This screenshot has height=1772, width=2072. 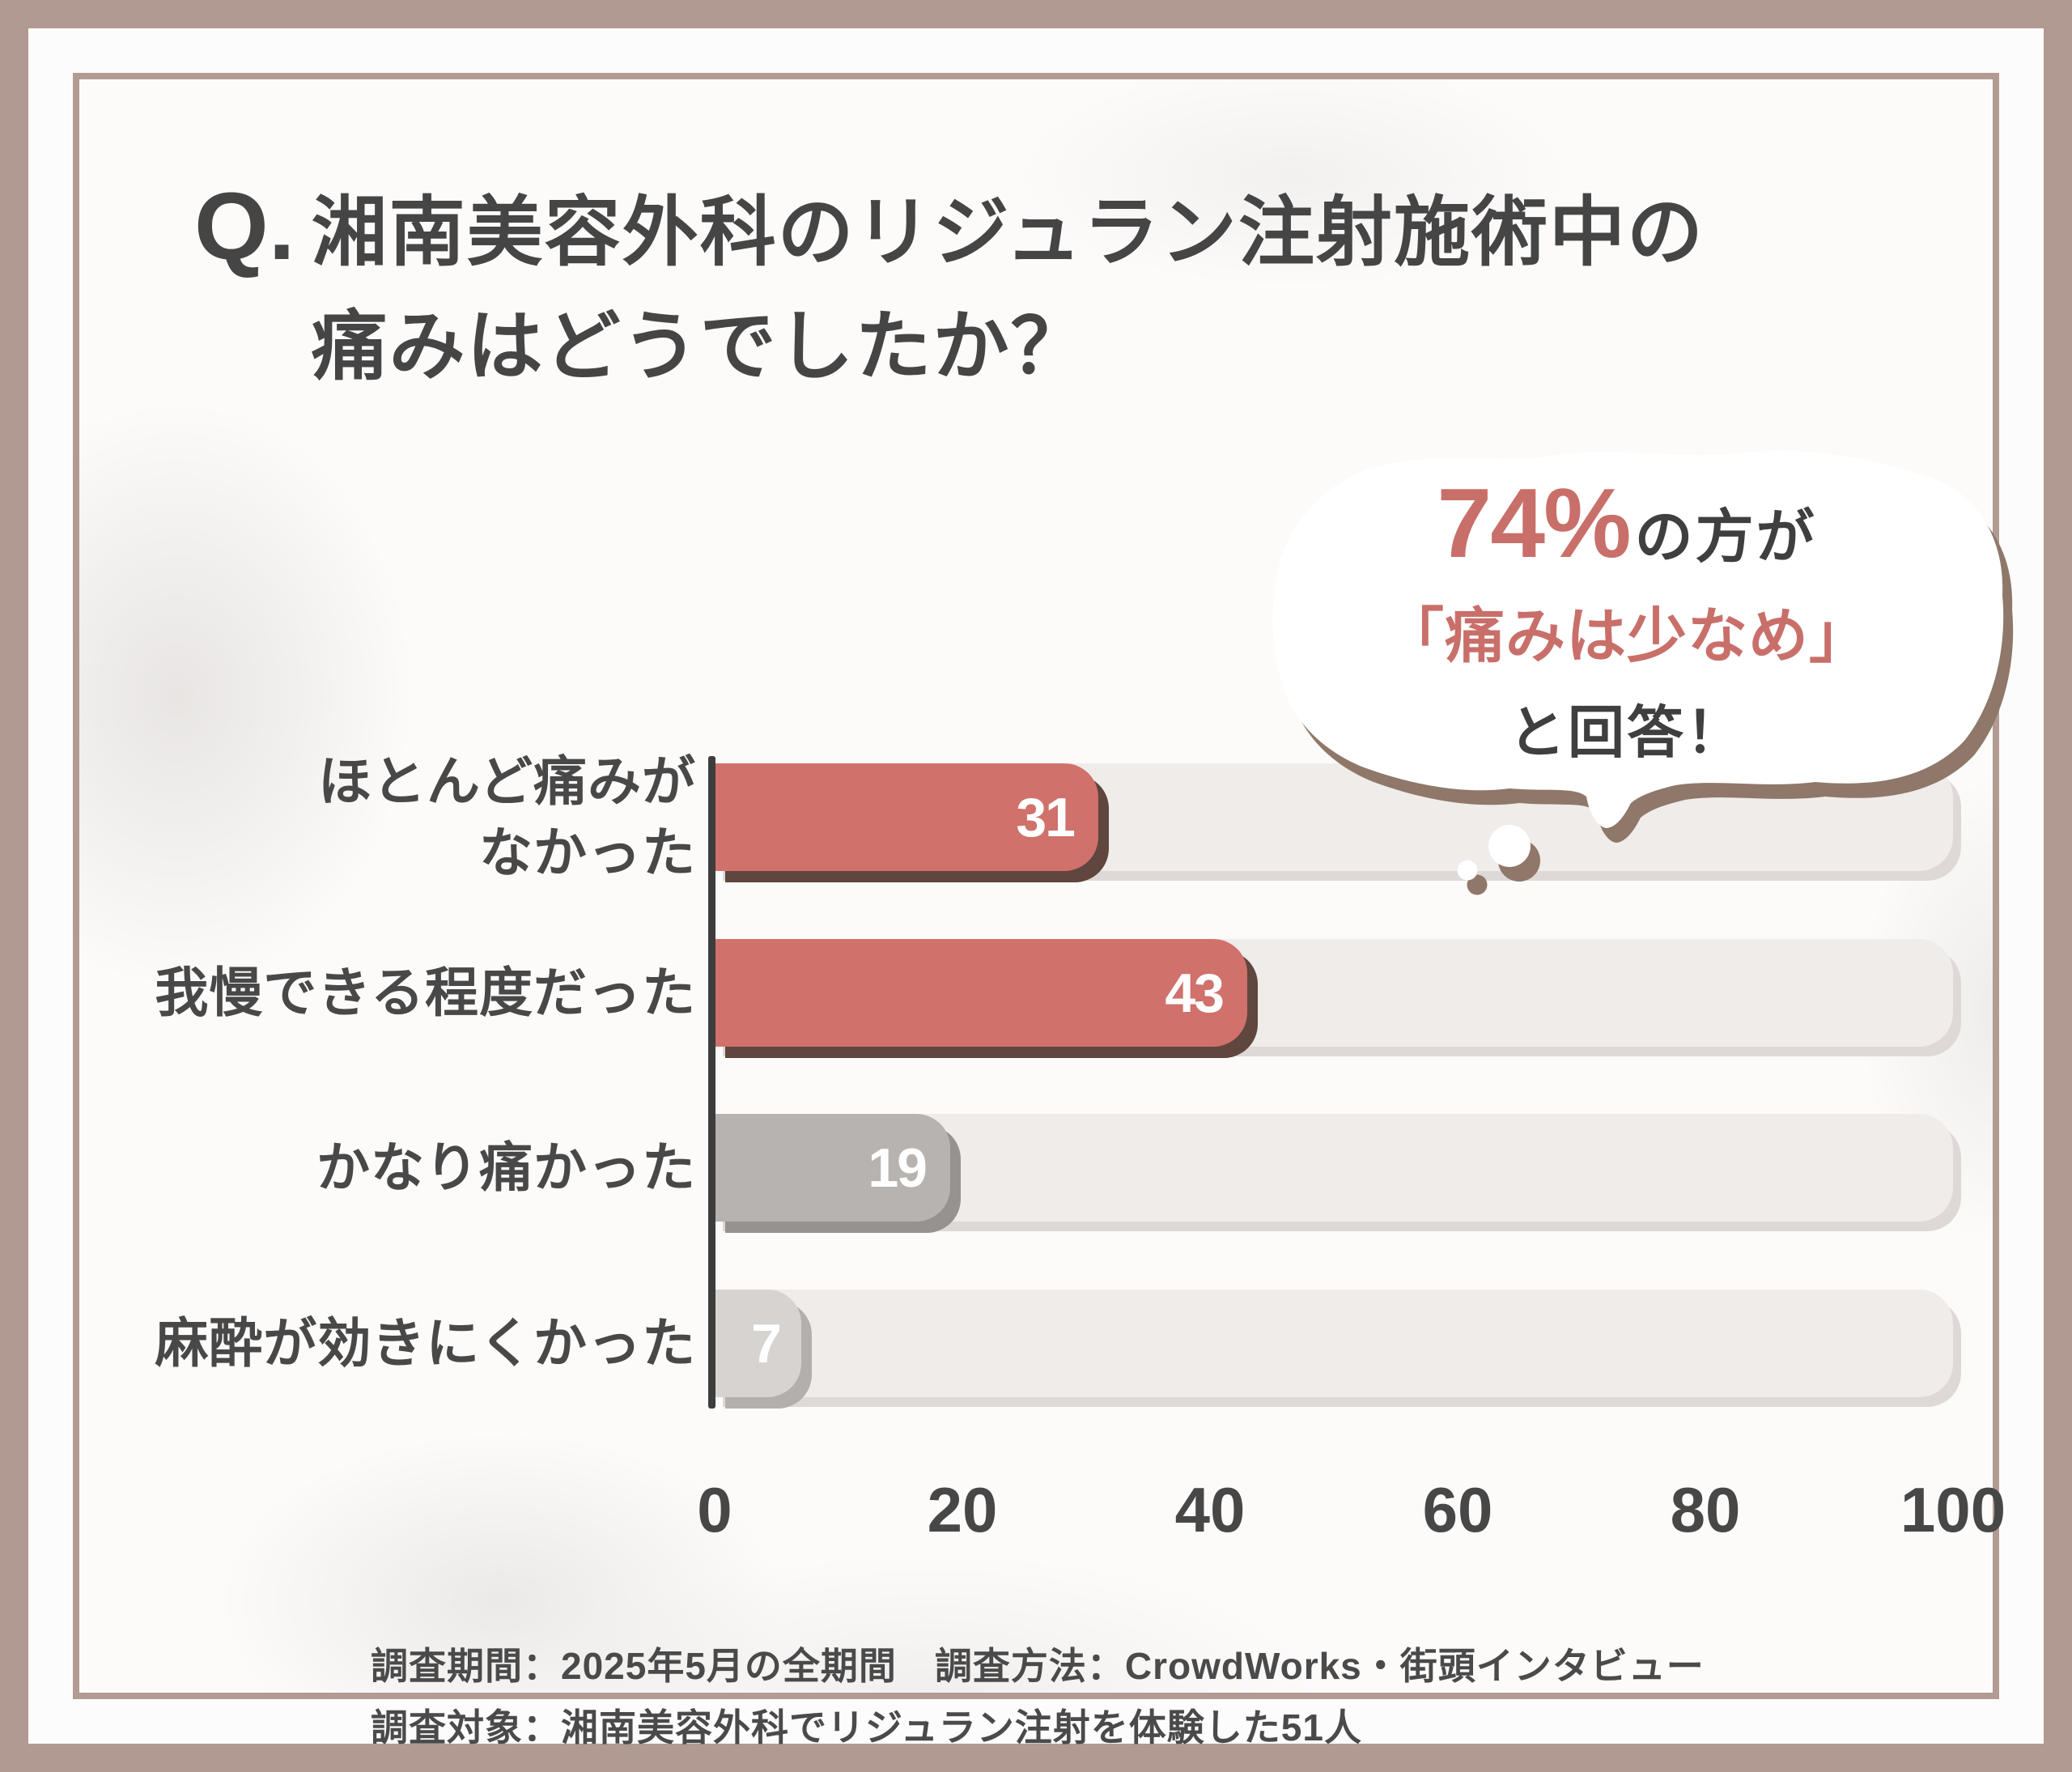 I want to click on bar-value-label: 31, so click(x=1046, y=817).